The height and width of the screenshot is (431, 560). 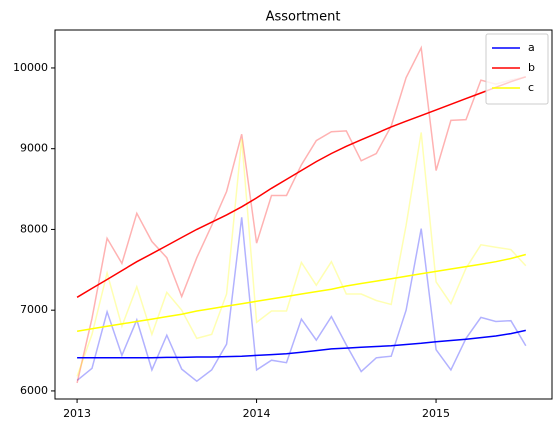 What do you see at coordinates (531, 47) in the screenshot?
I see `legend-label: a` at bounding box center [531, 47].